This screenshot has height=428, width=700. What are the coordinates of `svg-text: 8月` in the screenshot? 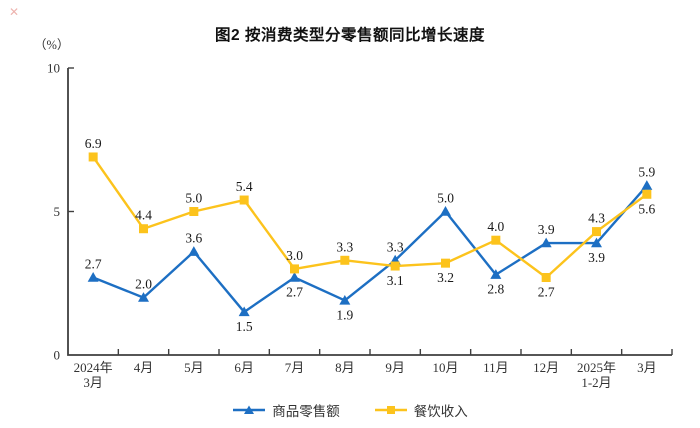 It's located at (345, 367).